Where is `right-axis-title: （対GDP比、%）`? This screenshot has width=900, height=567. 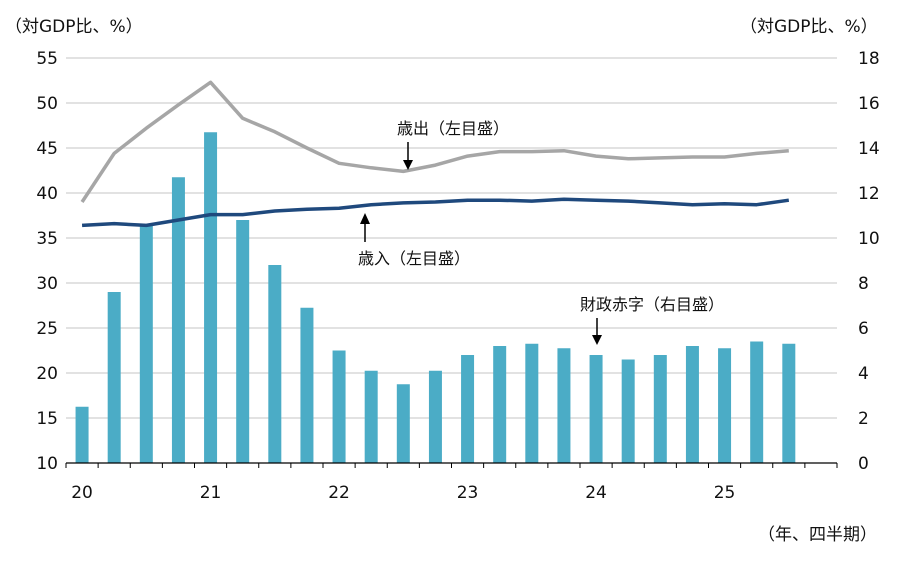
right-axis-title: （対GDP比、%） is located at coordinates (809, 27).